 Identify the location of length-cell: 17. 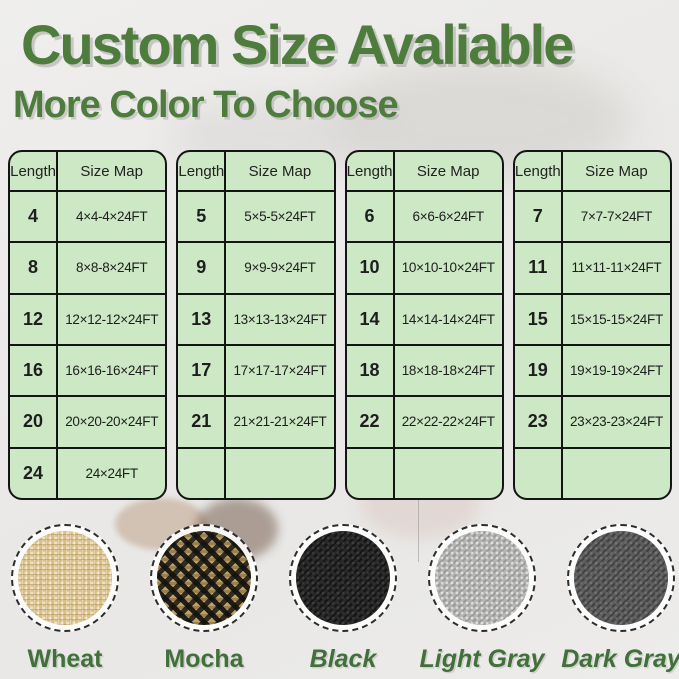
(202, 370).